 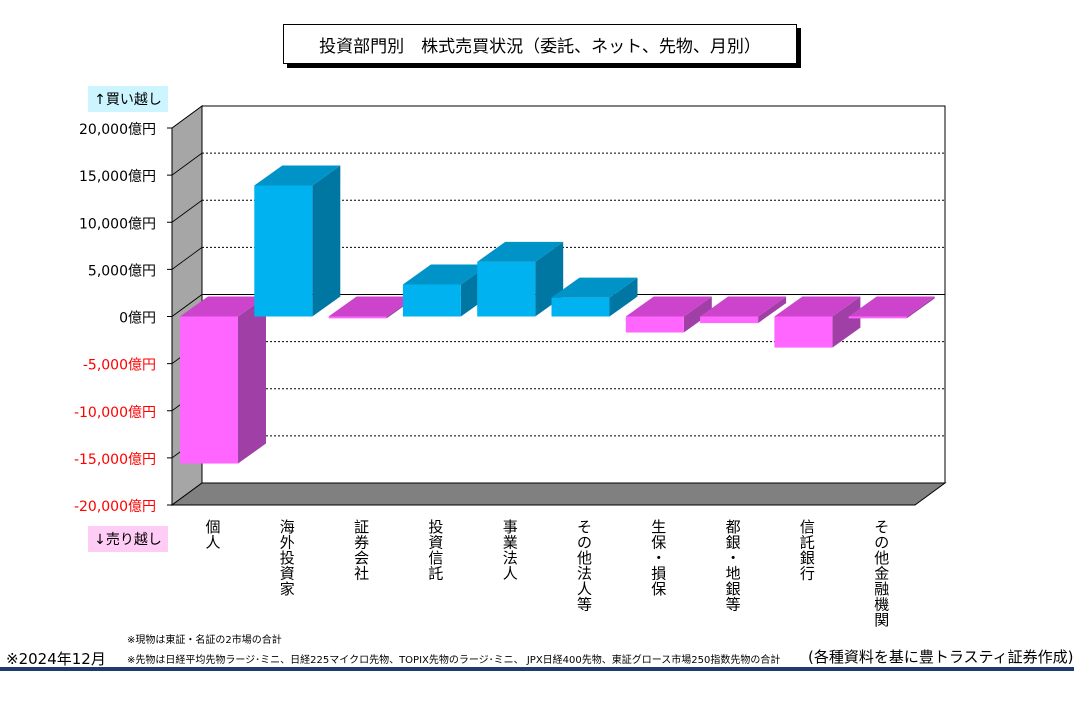 I want to click on bottom-rule, so click(x=537, y=669).